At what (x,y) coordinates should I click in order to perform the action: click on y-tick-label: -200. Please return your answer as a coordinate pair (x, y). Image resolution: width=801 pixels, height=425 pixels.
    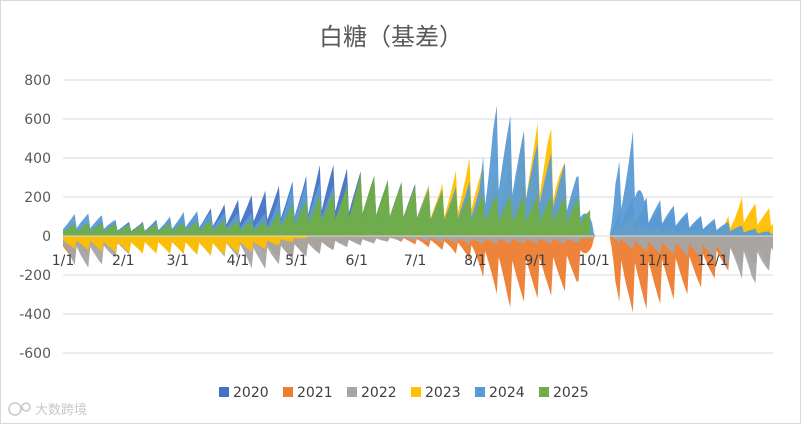
    Looking at the image, I should click on (35, 276).